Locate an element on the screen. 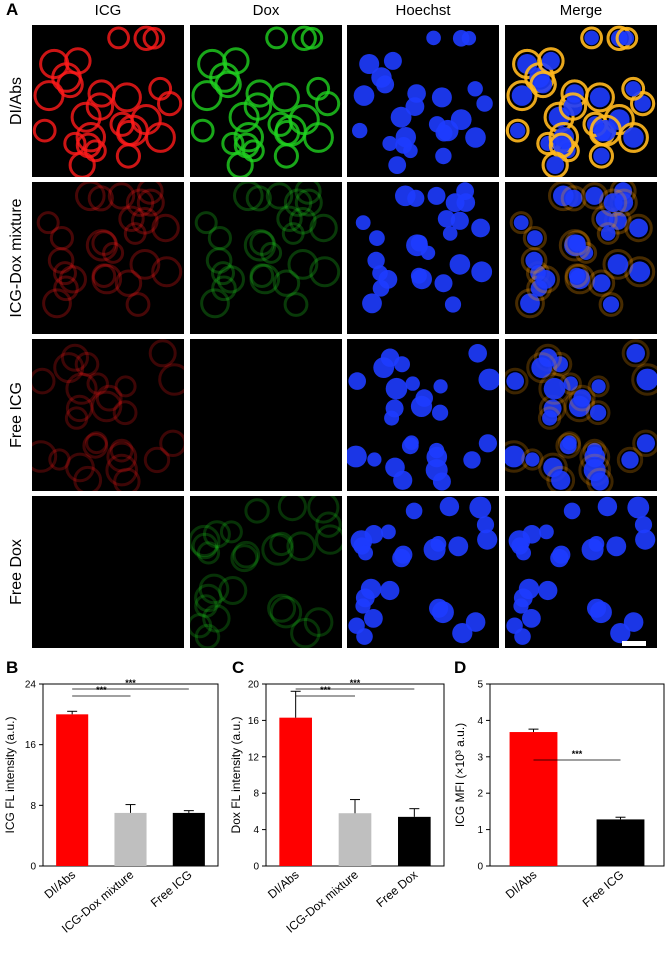  micrograph-icg-dox-mixture-icg is located at coordinates (108, 258).